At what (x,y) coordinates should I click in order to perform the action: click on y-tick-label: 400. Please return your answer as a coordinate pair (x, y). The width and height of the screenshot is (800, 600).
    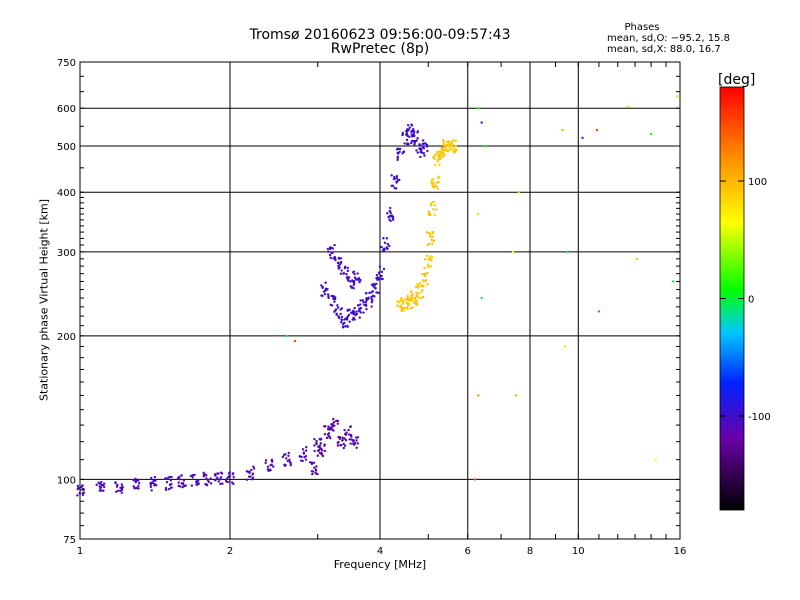
    Looking at the image, I should click on (66, 193).